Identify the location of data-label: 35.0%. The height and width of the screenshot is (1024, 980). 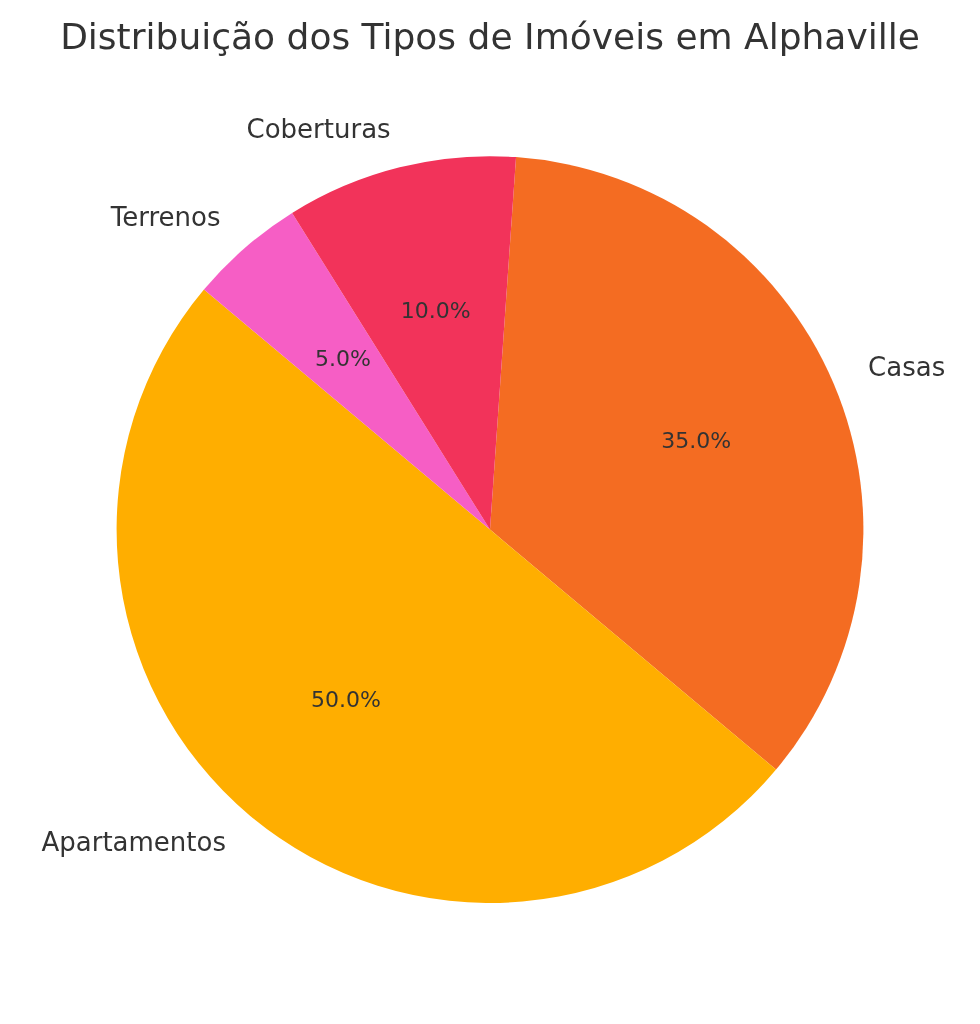
(696, 440).